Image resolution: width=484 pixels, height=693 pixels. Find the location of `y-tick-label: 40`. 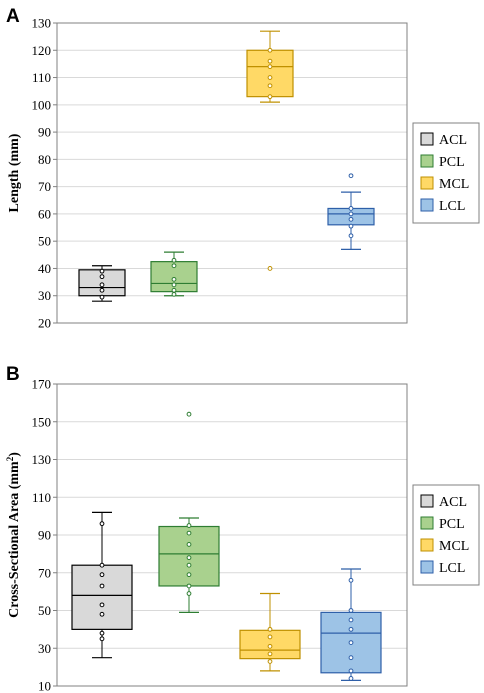

y-tick-label: 40 is located at coordinates (44, 268).